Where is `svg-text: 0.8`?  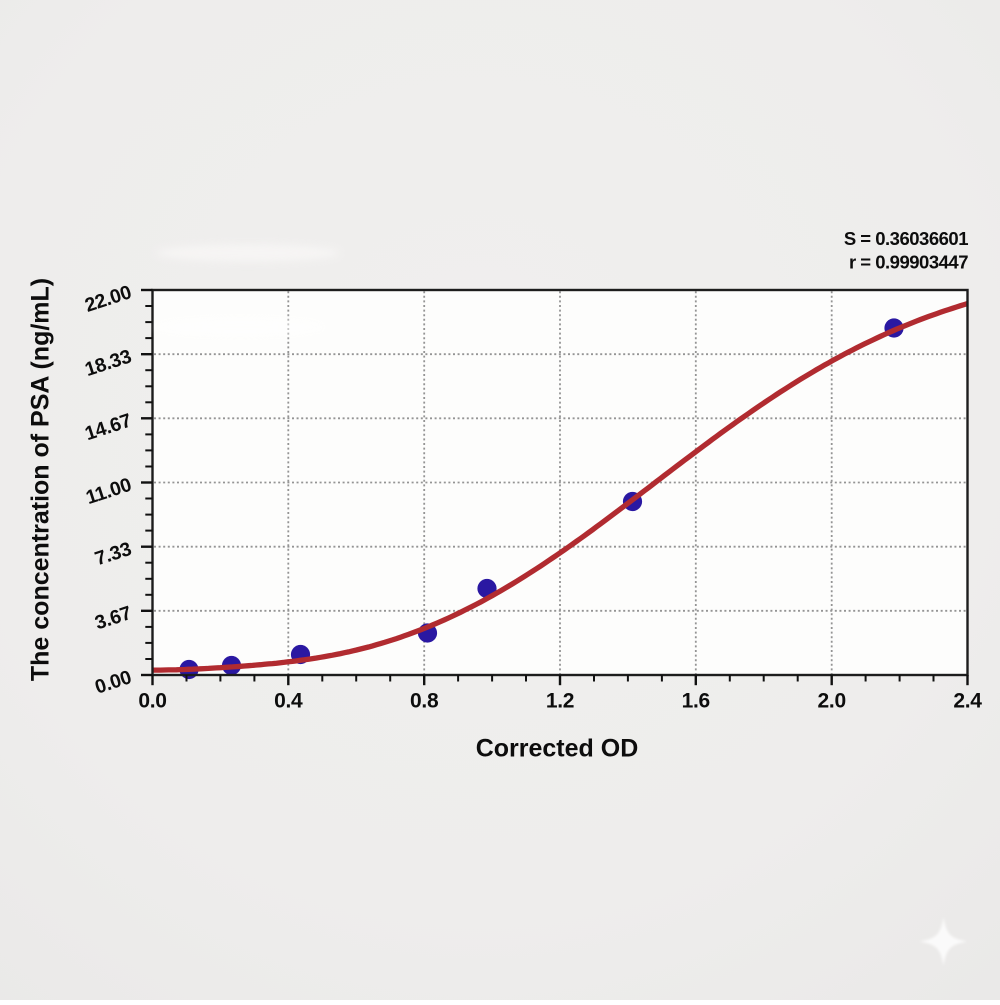 svg-text: 0.8 is located at coordinates (424, 701).